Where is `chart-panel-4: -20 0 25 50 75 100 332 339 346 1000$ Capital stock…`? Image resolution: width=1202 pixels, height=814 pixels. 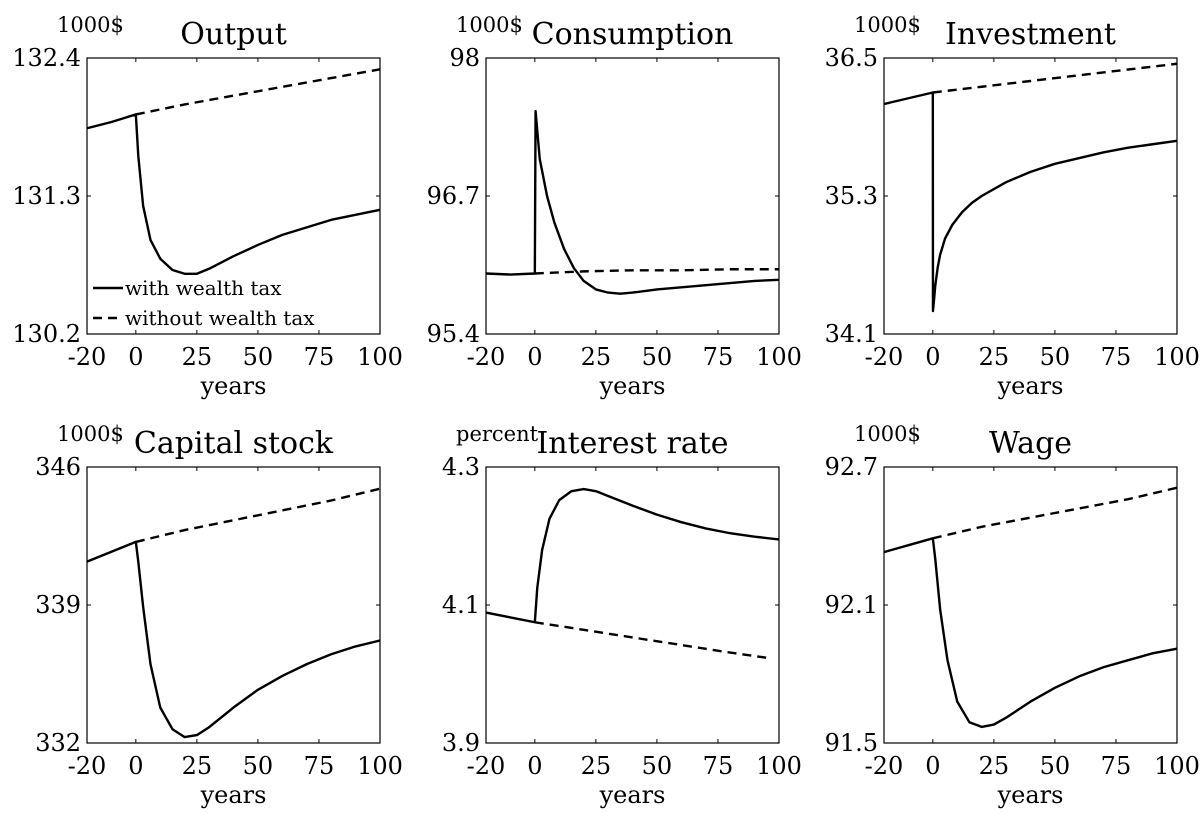 chart-panel-4: -20 0 25 50 75 100 332 339 346 1000$ Capital stock… is located at coordinates (219, 615).